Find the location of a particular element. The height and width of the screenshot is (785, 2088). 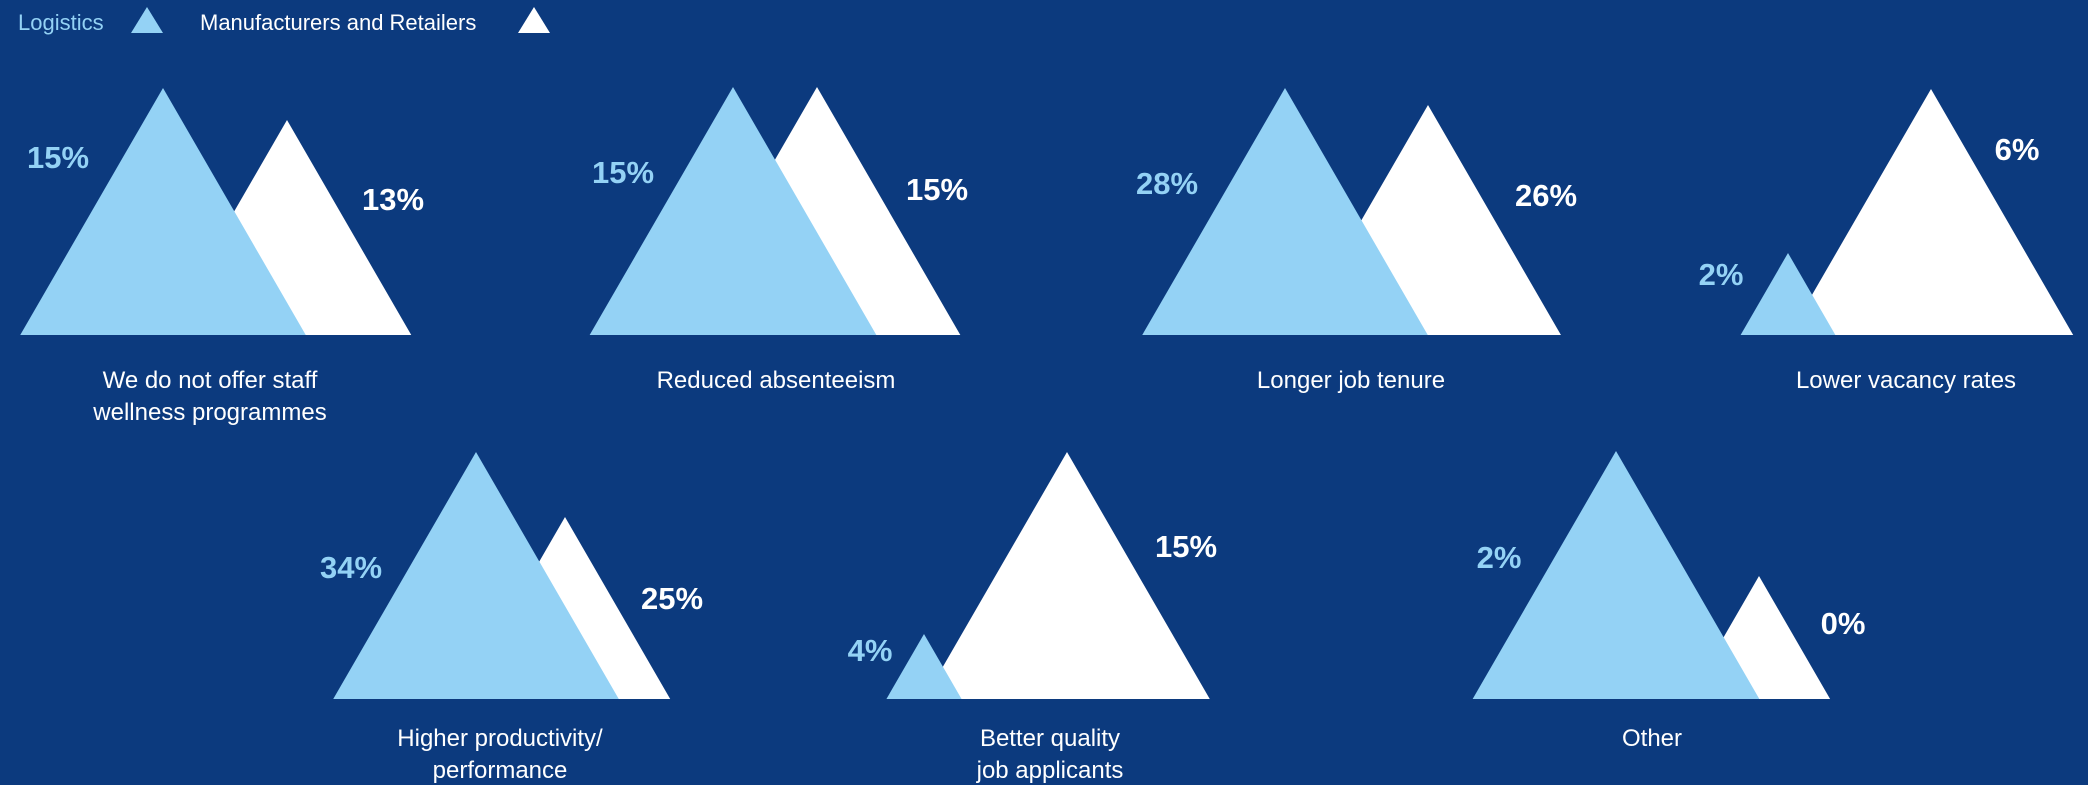

category-label: Other is located at coordinates (1652, 738).